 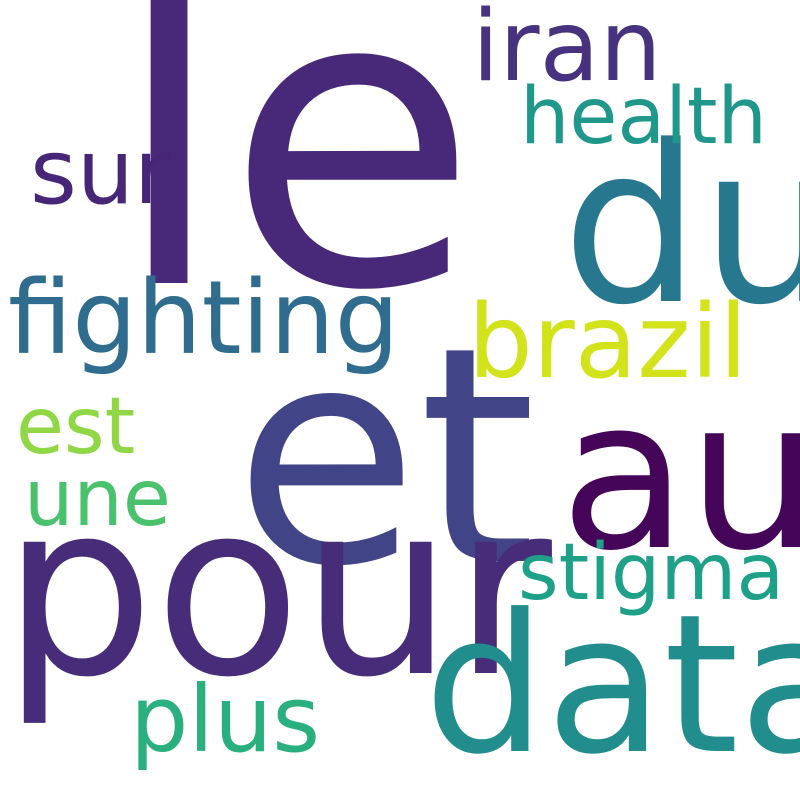 I want to click on word-stigma: stigma, so click(x=651, y=573).